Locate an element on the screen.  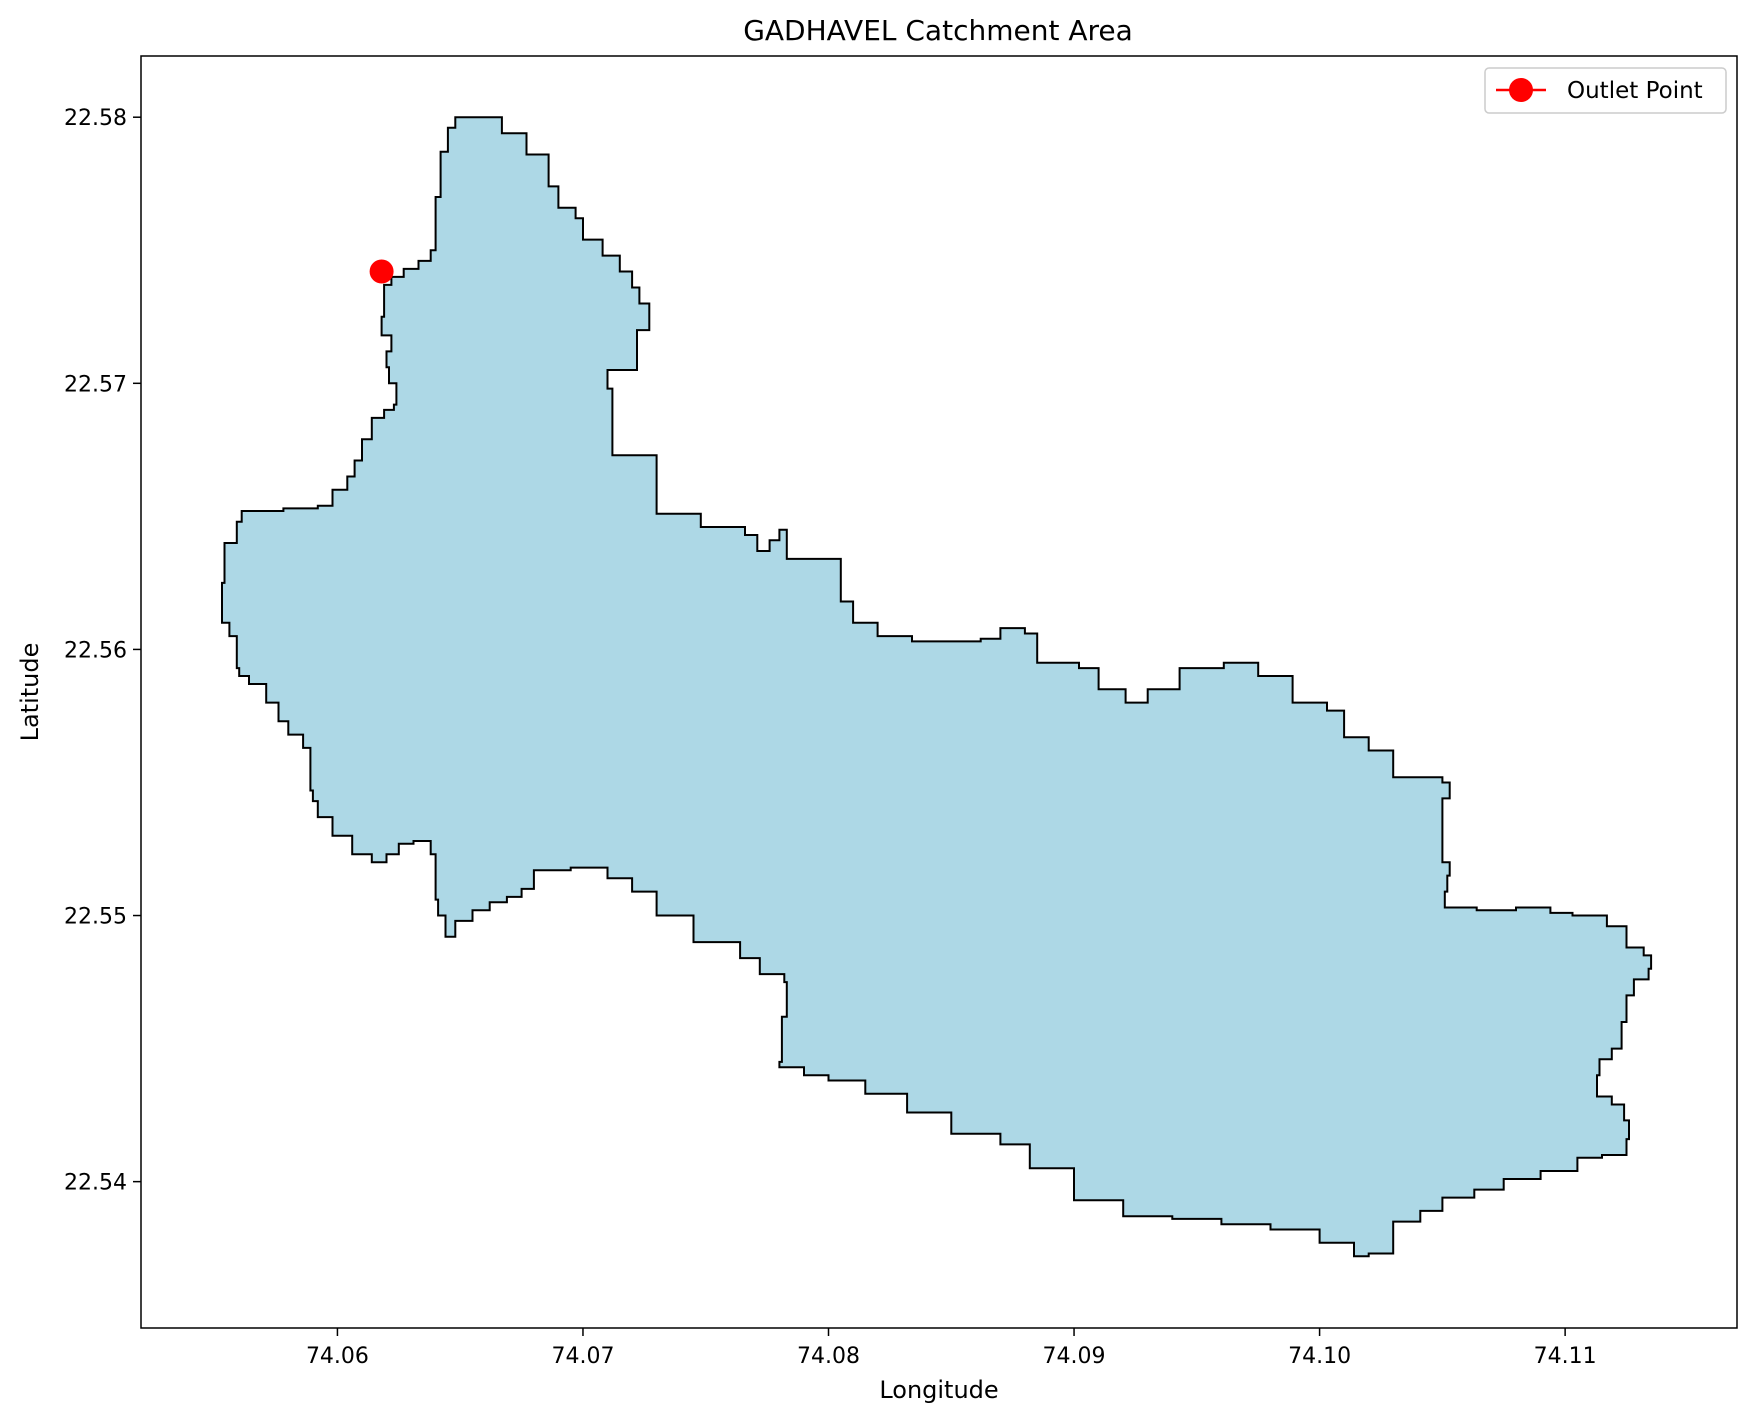
x-tick-label: 74.10 is located at coordinates (1319, 1356).